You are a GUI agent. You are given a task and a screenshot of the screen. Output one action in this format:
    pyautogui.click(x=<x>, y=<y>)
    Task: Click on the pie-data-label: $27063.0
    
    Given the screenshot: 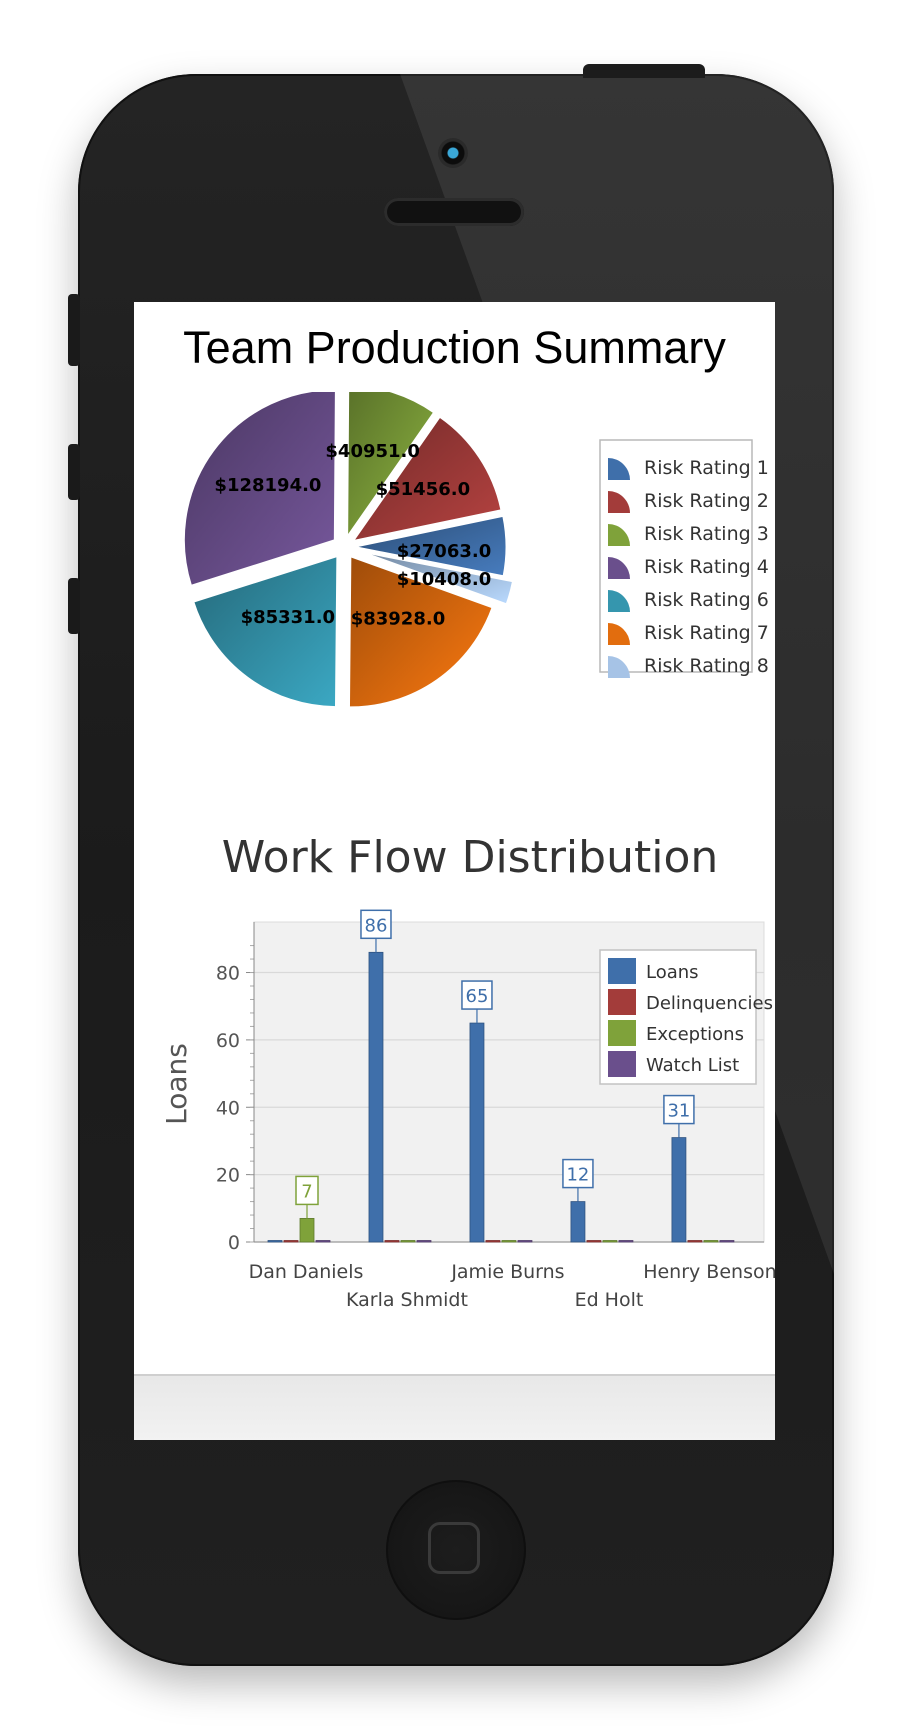 What is the action you would take?
    pyautogui.click(x=444, y=551)
    